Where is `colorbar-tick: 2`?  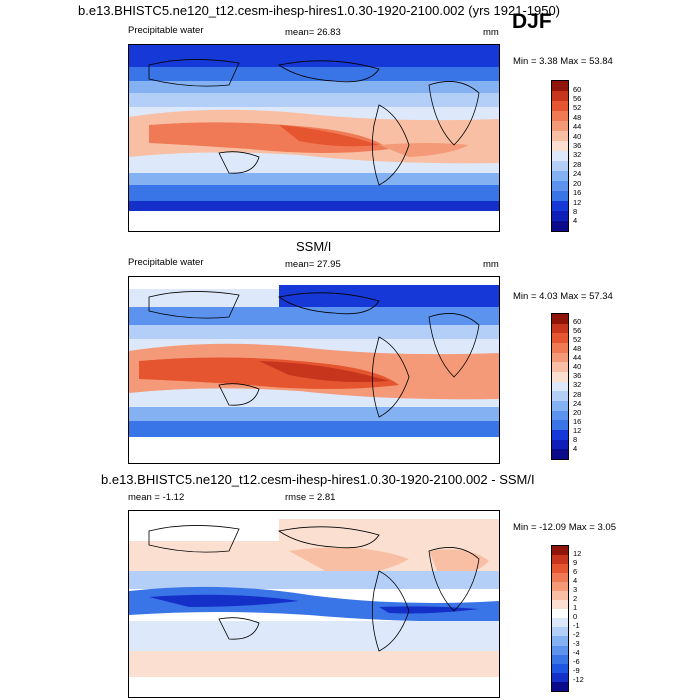
colorbar-tick: 2 is located at coordinates (575, 598).